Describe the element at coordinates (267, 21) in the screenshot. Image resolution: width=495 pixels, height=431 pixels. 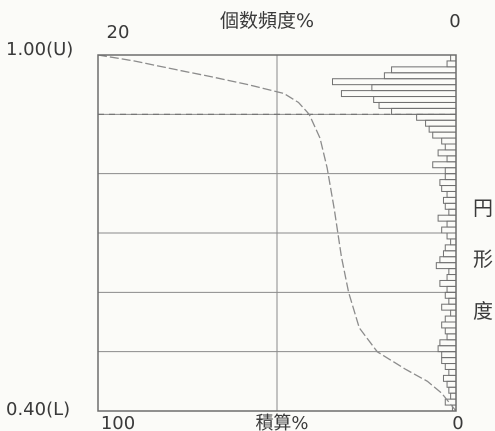
I see `top-axis-title: 個数頻度%` at that location.